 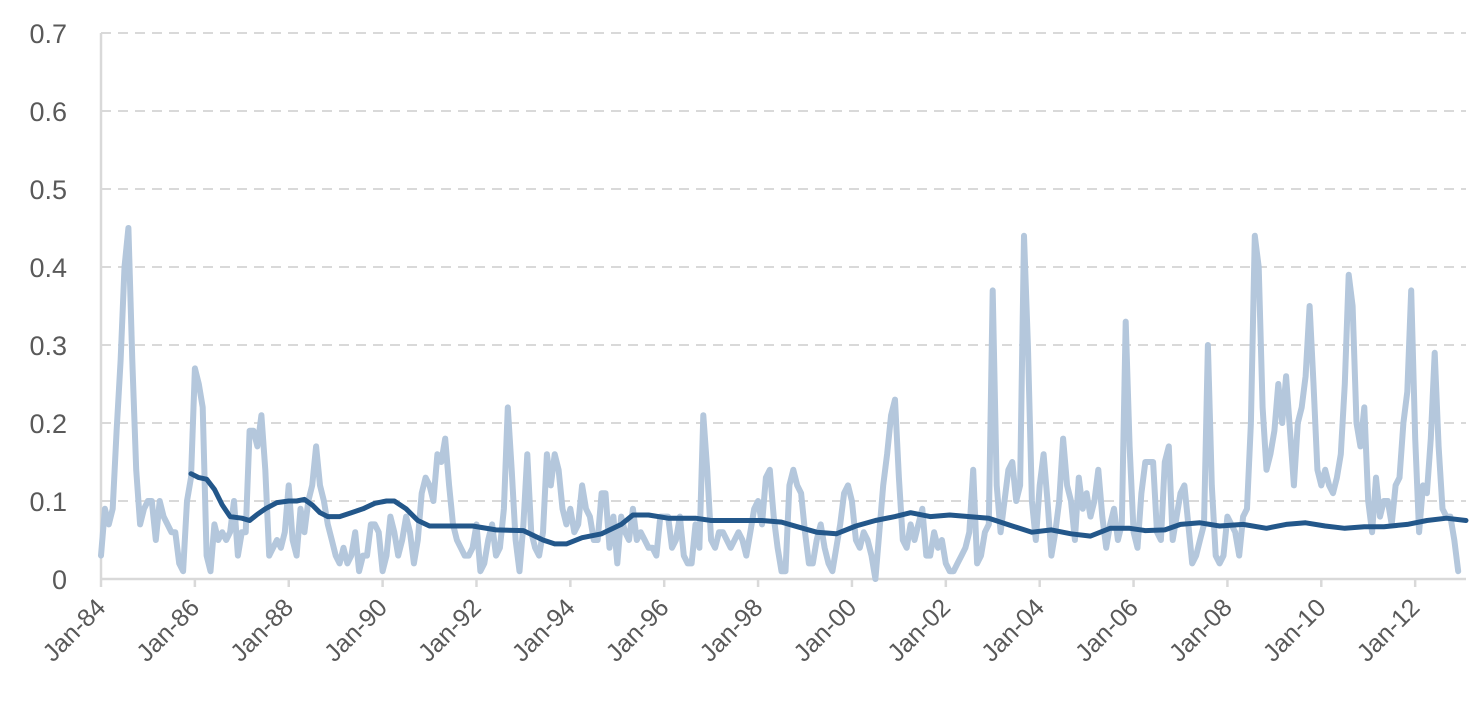 I want to click on y-tick-label: 0.4, so click(x=48, y=268).